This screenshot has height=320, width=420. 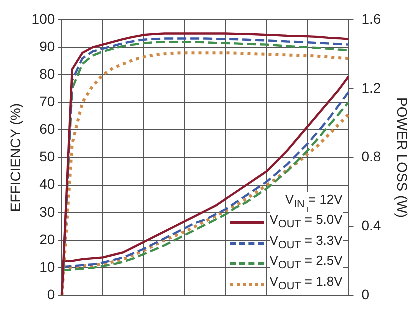 What do you see at coordinates (51, 294) in the screenshot?
I see `y-tick-label: 0` at bounding box center [51, 294].